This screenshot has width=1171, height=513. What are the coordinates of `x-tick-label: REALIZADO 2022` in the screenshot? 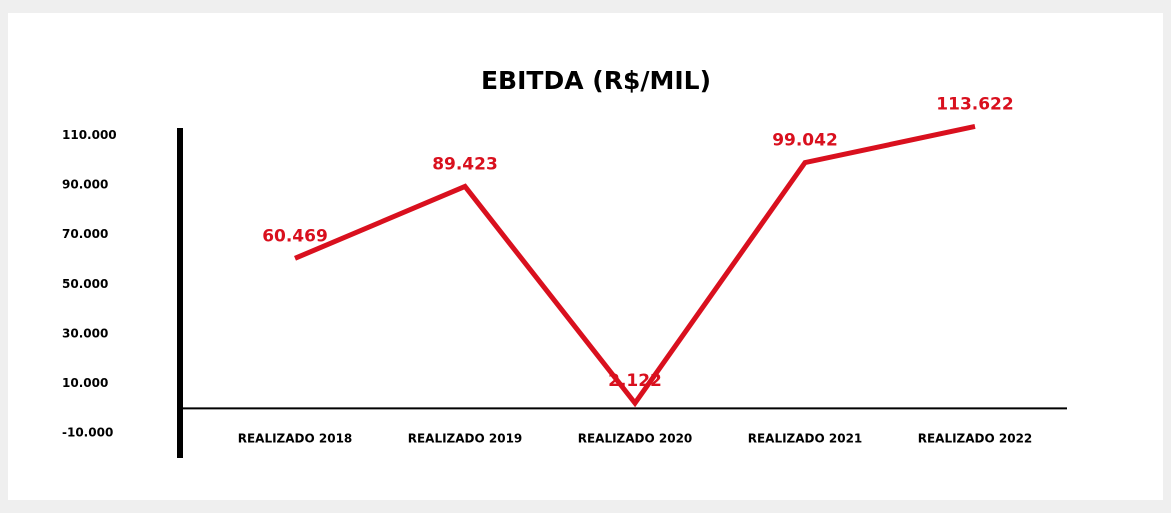 It's located at (975, 439).